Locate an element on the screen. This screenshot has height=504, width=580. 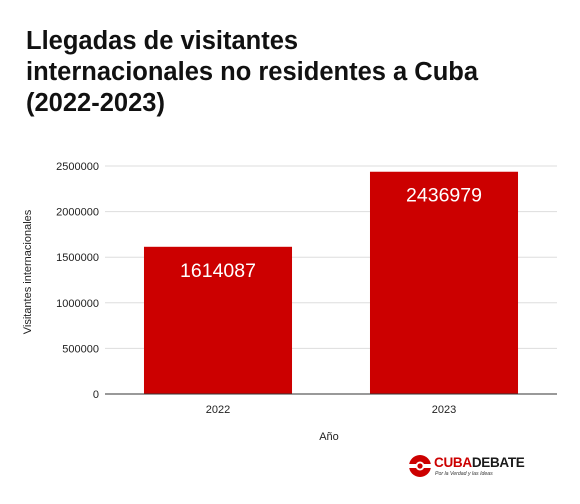
chart-title-line-3: (2022-2023) is located at coordinates (95, 103).